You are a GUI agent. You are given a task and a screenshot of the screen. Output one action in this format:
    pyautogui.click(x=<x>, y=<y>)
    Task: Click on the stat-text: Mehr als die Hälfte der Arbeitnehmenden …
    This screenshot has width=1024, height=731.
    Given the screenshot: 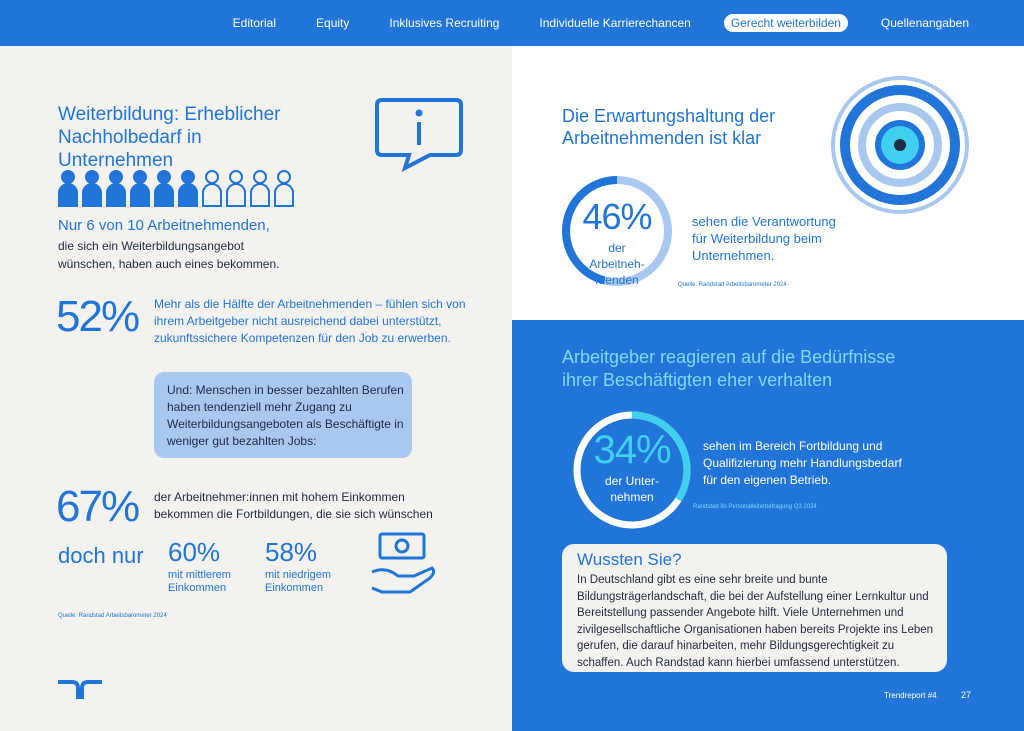 What is the action you would take?
    pyautogui.click(x=310, y=321)
    